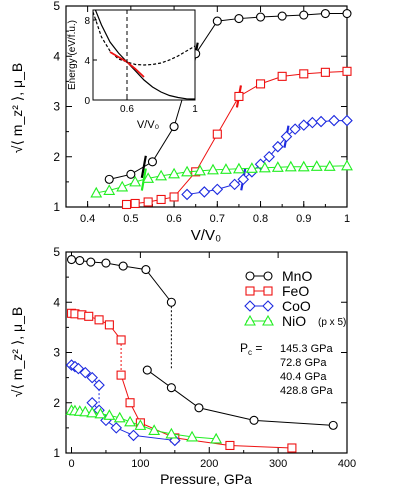 This screenshot has width=415, height=492. I want to click on bottom-series-coo, so click(123, 403).